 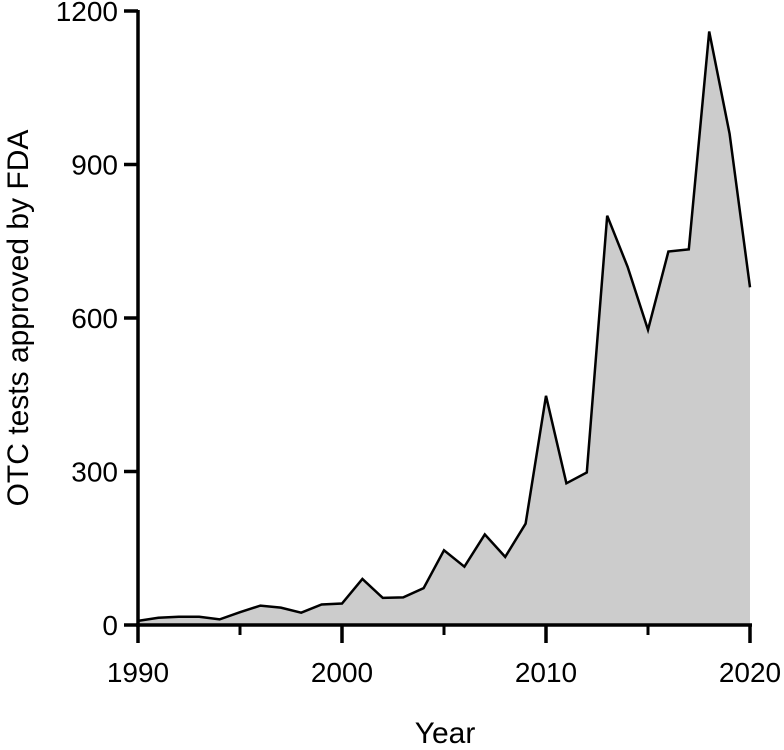 What do you see at coordinates (18, 318) in the screenshot?
I see `y-axis-title: OTC tests approved by FDA` at bounding box center [18, 318].